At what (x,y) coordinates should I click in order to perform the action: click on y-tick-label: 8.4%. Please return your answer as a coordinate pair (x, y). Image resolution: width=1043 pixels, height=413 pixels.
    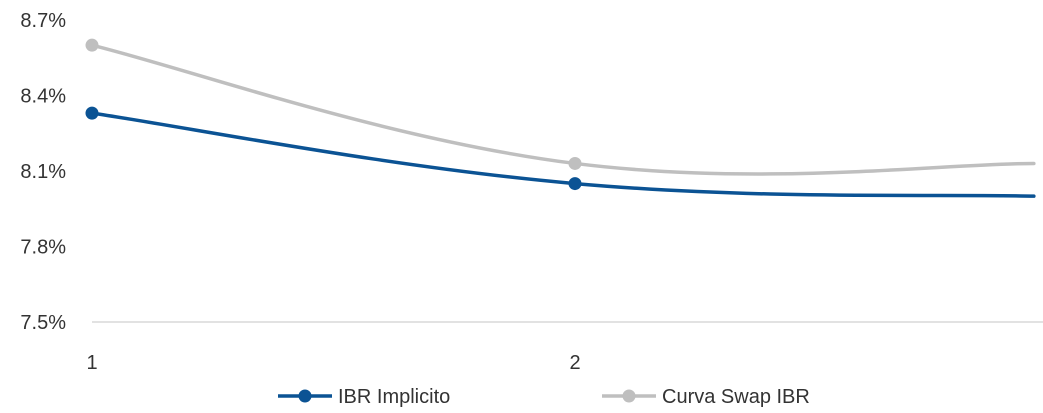
    Looking at the image, I should click on (43, 97).